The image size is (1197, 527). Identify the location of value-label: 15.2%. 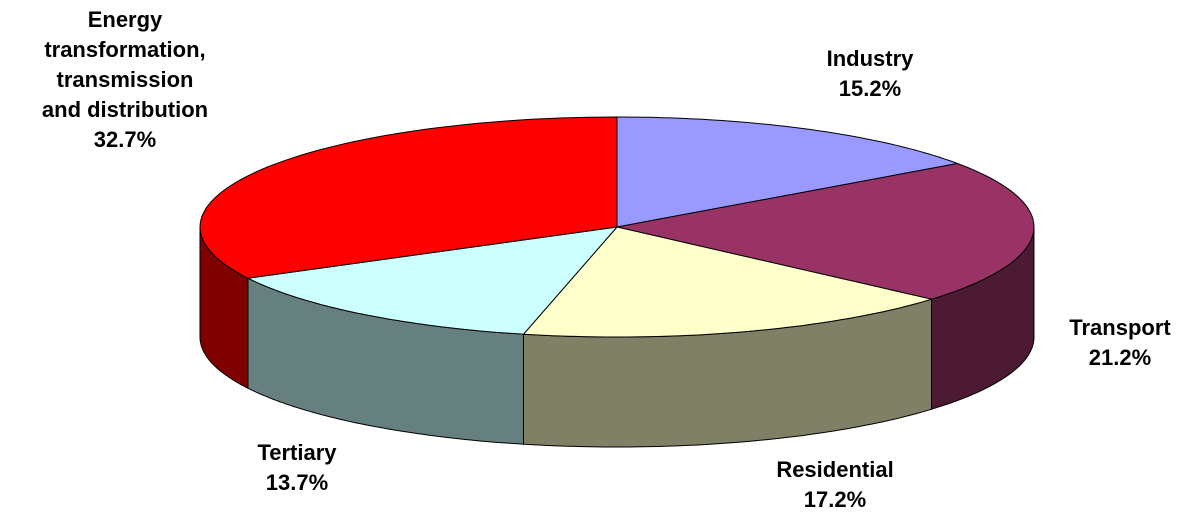
(870, 88).